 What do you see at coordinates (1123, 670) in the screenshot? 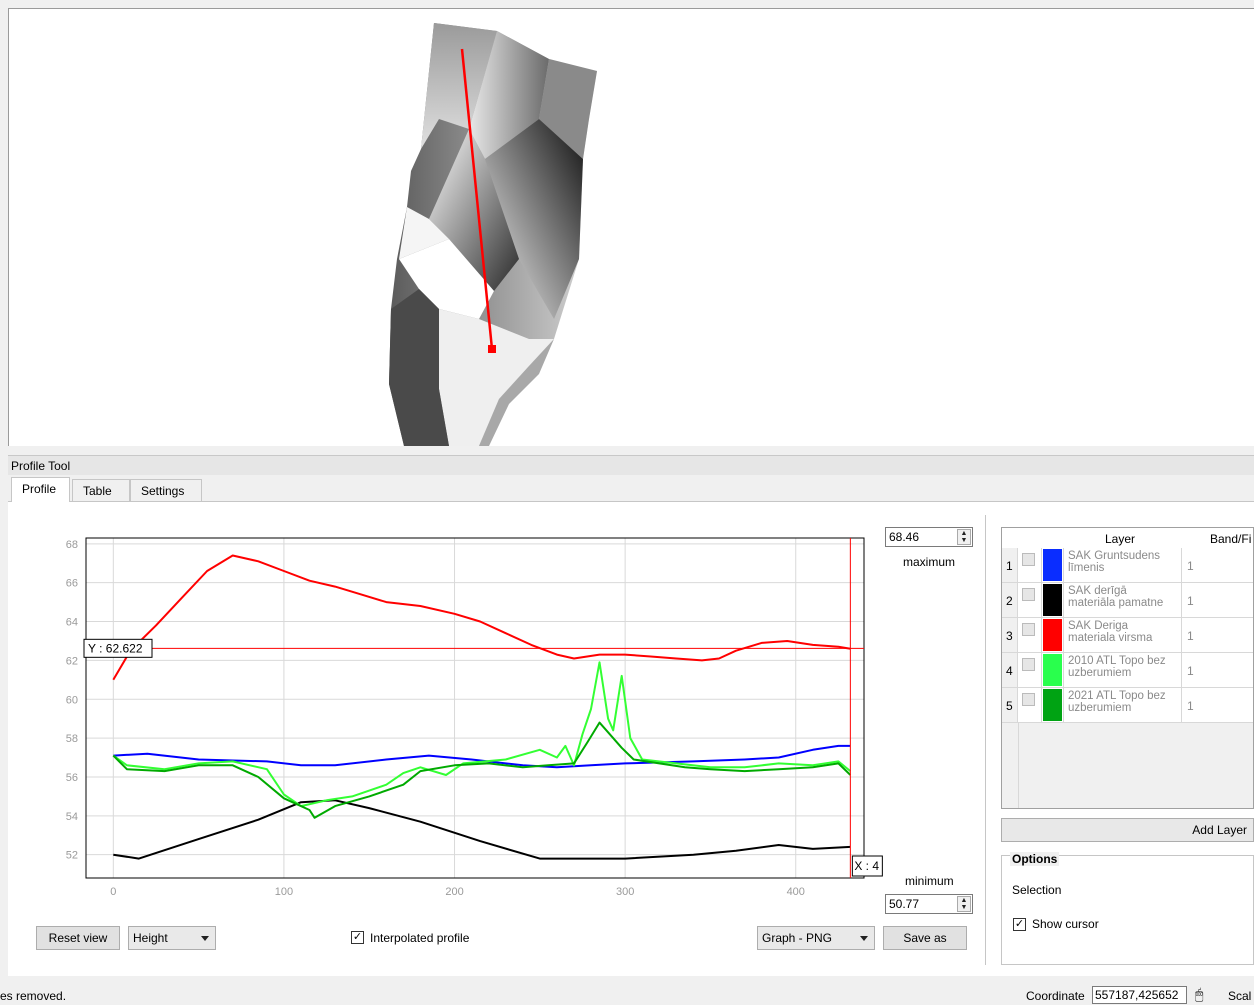
I see `layer-name: 2010 ATL Topo bez uzberumiem` at bounding box center [1123, 670].